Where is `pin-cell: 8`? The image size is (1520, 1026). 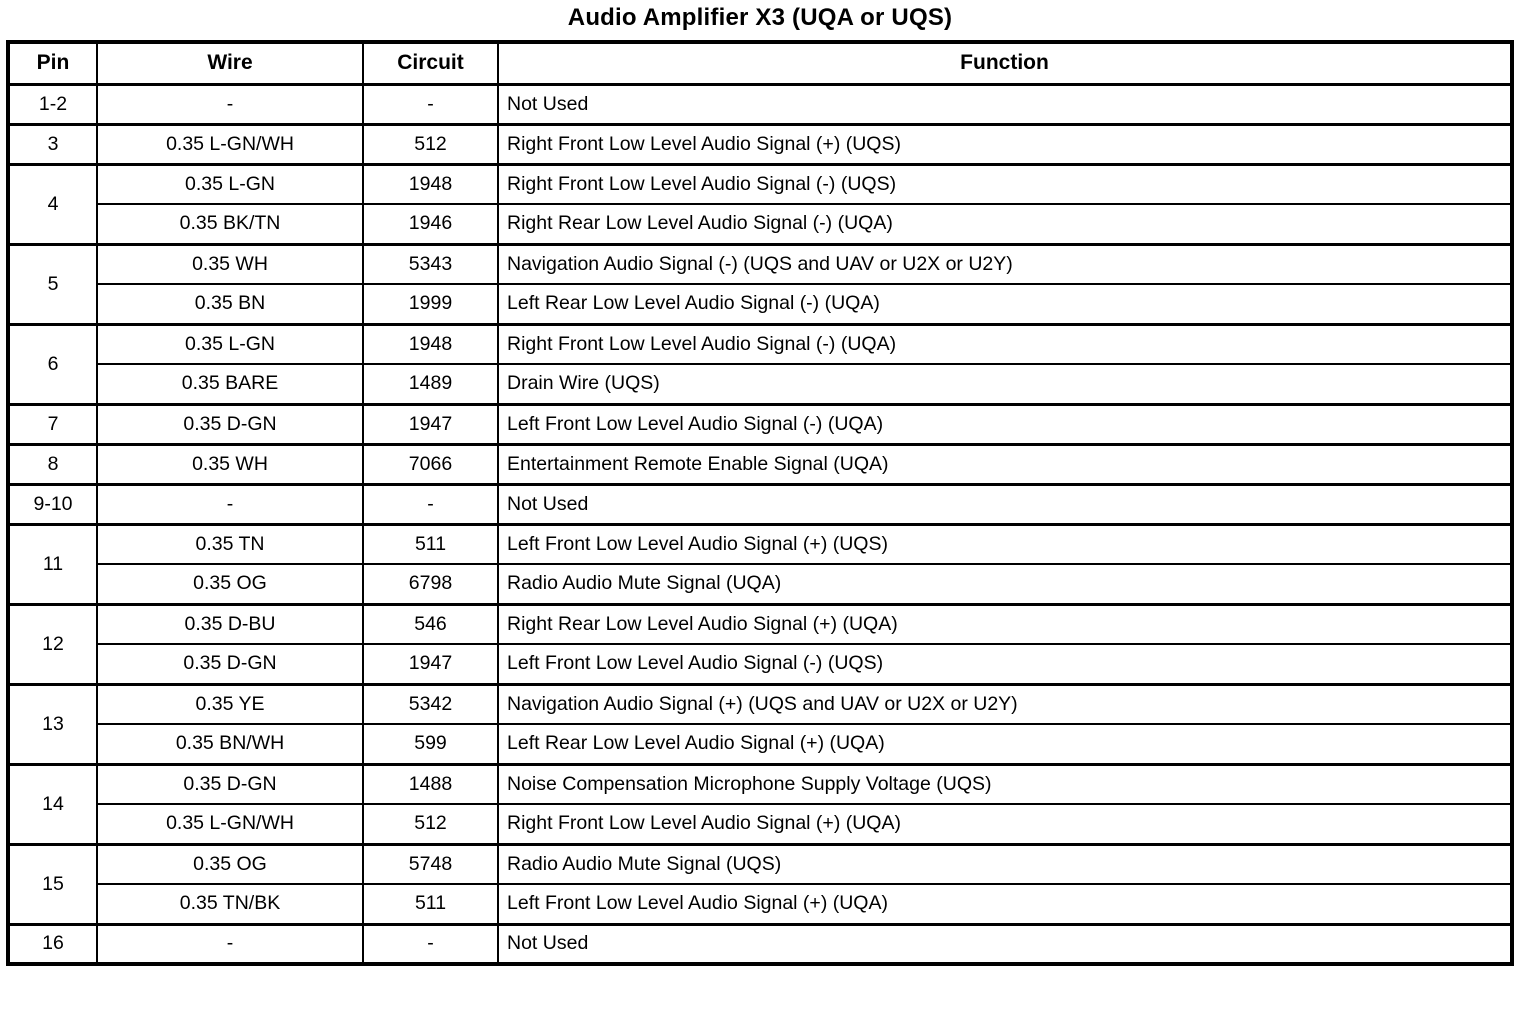
pin-cell: 8 is located at coordinates (52, 463).